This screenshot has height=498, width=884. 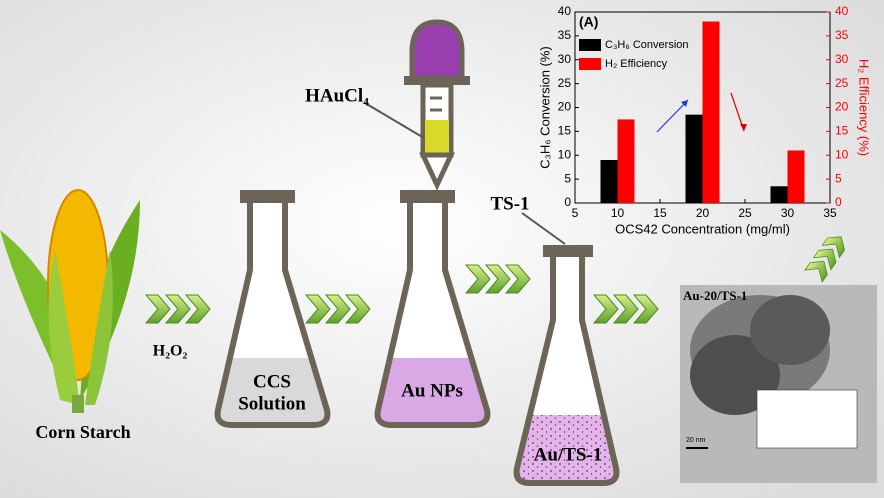 I want to click on y2-tick-label: 5, so click(x=838, y=178).